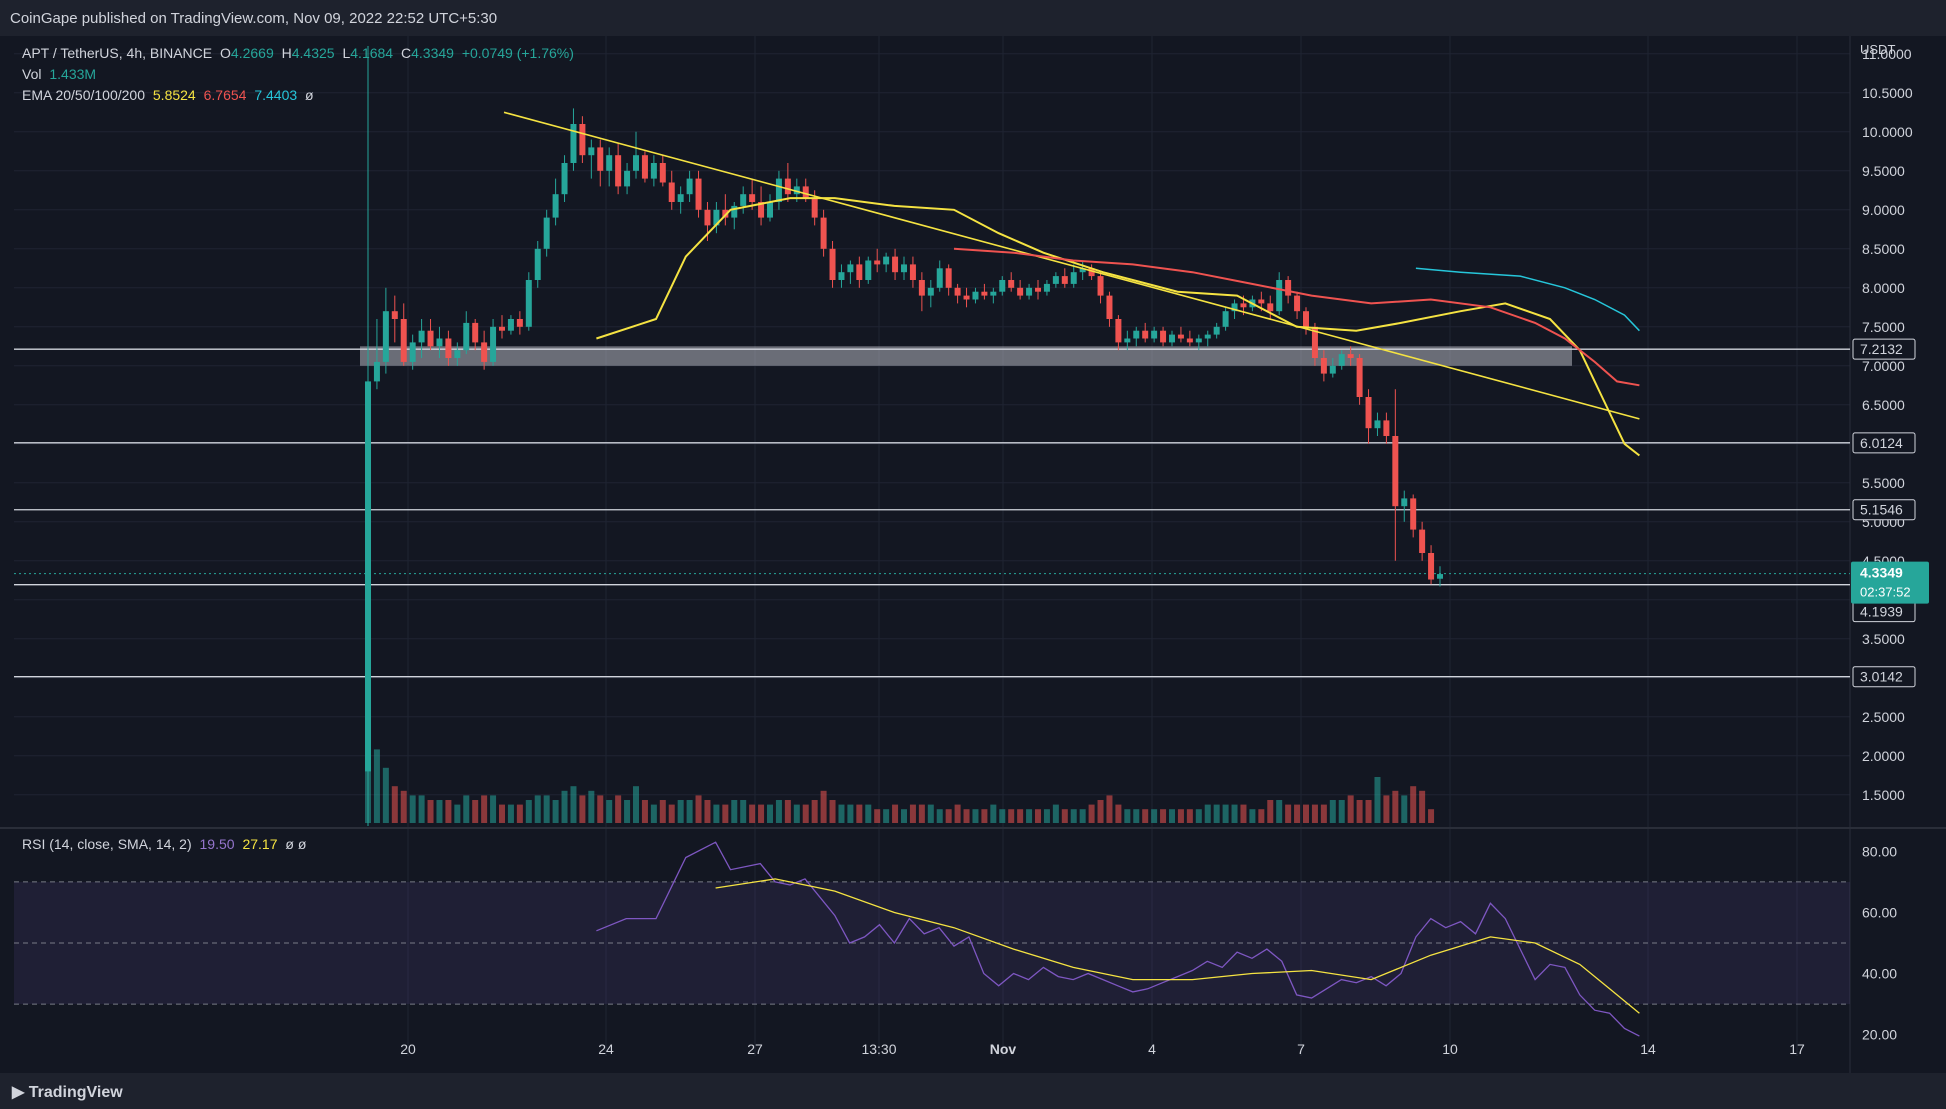  What do you see at coordinates (286, 53) in the screenshot?
I see `high-label: H` at bounding box center [286, 53].